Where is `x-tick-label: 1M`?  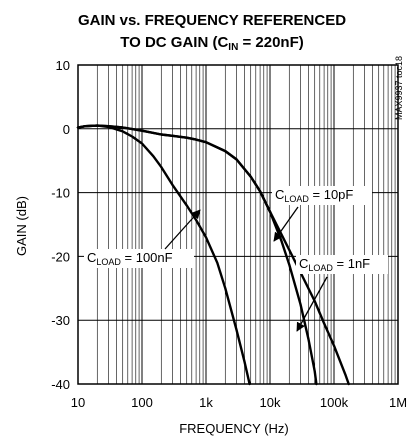 x-tick-label: 1M is located at coordinates (398, 402).